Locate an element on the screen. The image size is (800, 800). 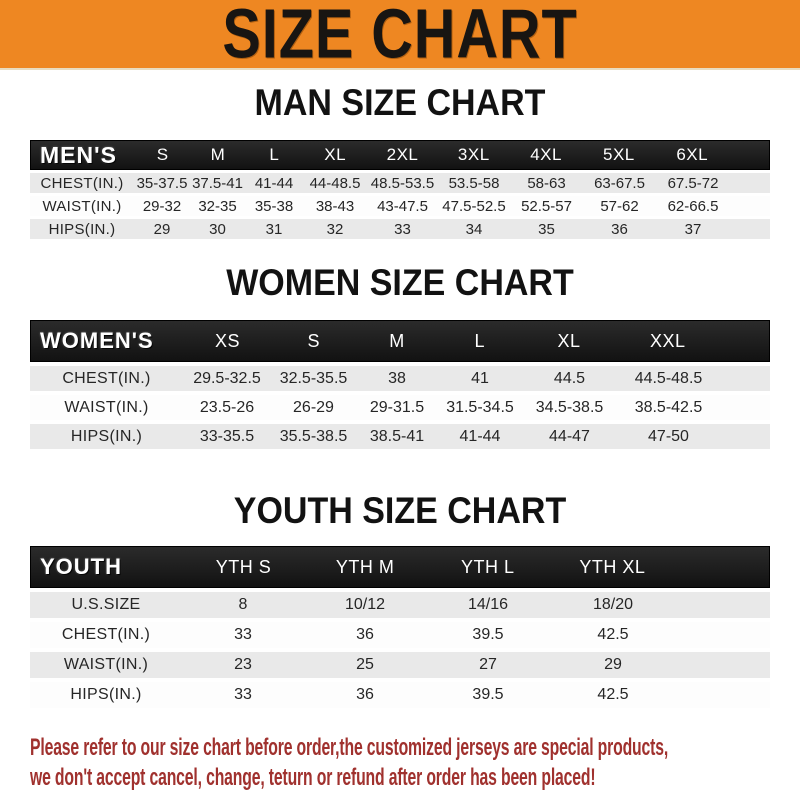
banner-title: SIZE CHART is located at coordinates (400, 36).